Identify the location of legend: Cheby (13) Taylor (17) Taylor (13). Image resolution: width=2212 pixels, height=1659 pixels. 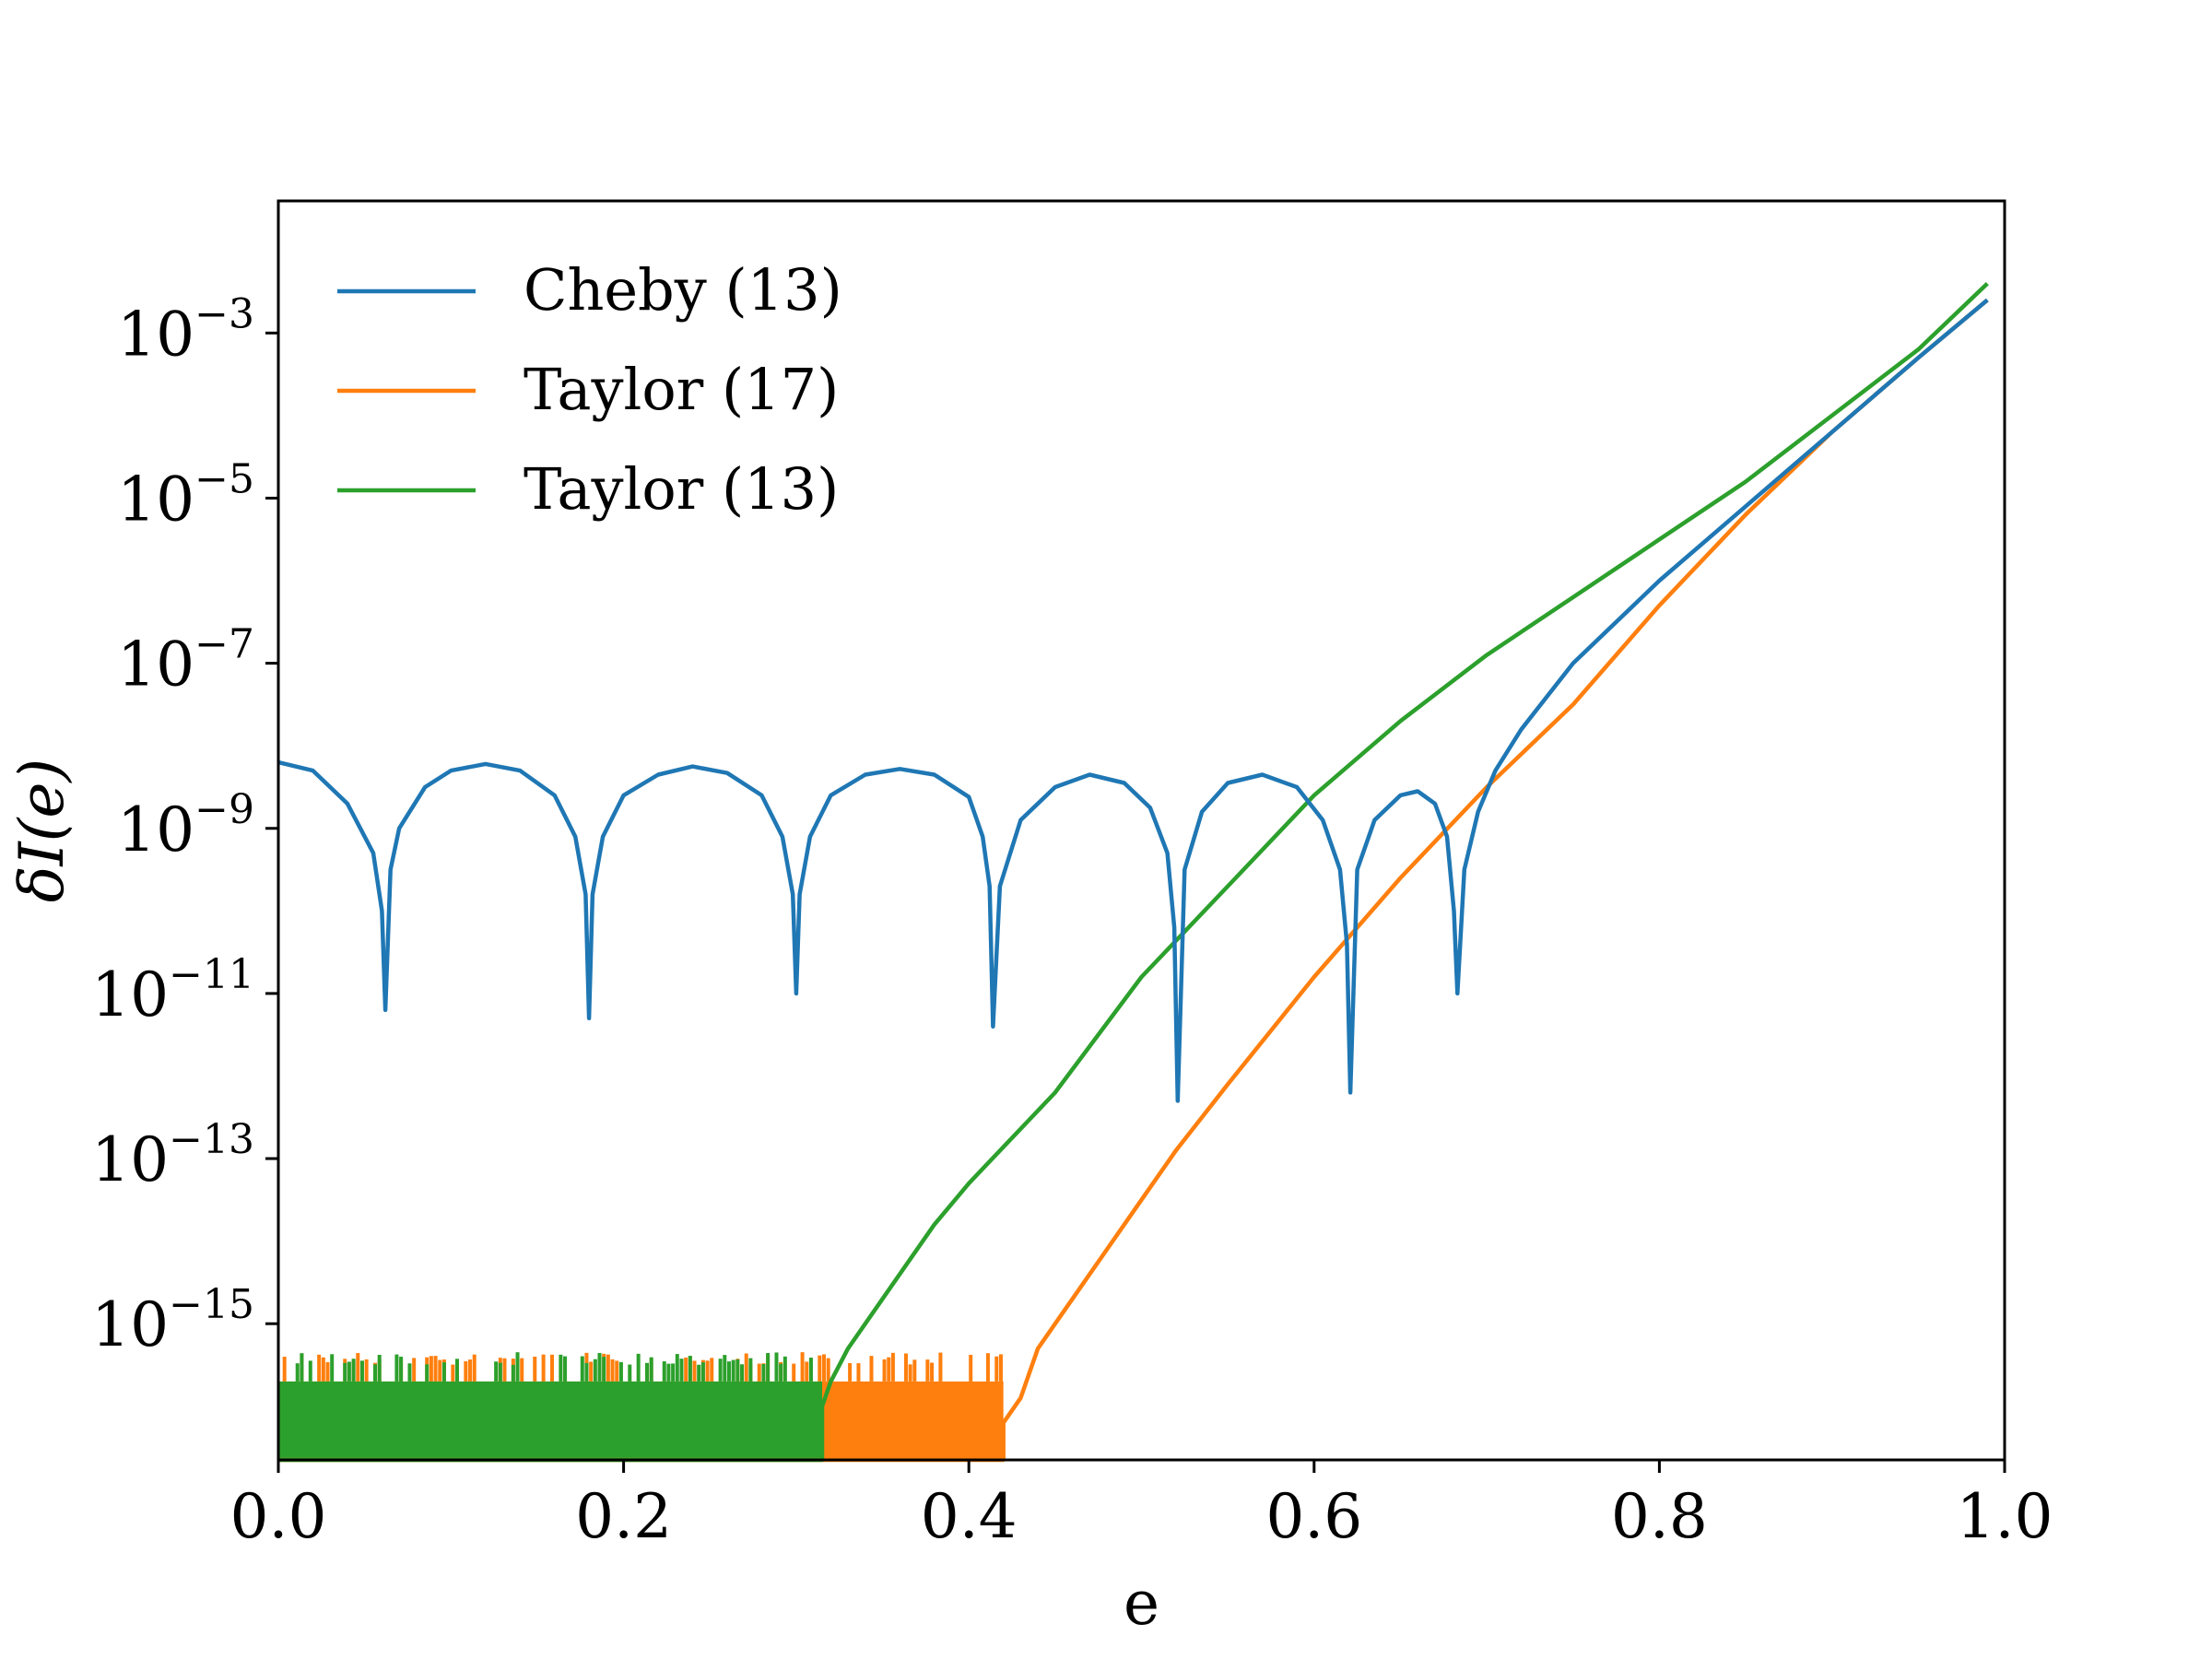
(589, 389).